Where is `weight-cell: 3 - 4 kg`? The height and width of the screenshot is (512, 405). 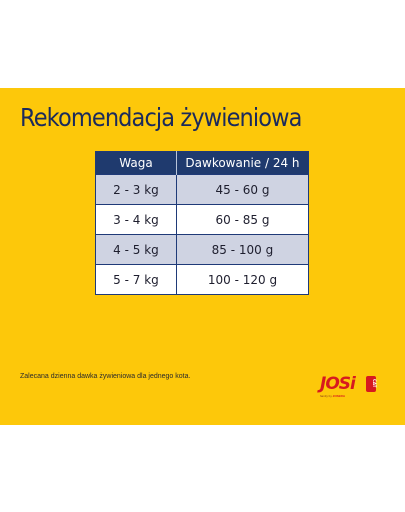 weight-cell: 3 - 4 kg is located at coordinates (136, 219).